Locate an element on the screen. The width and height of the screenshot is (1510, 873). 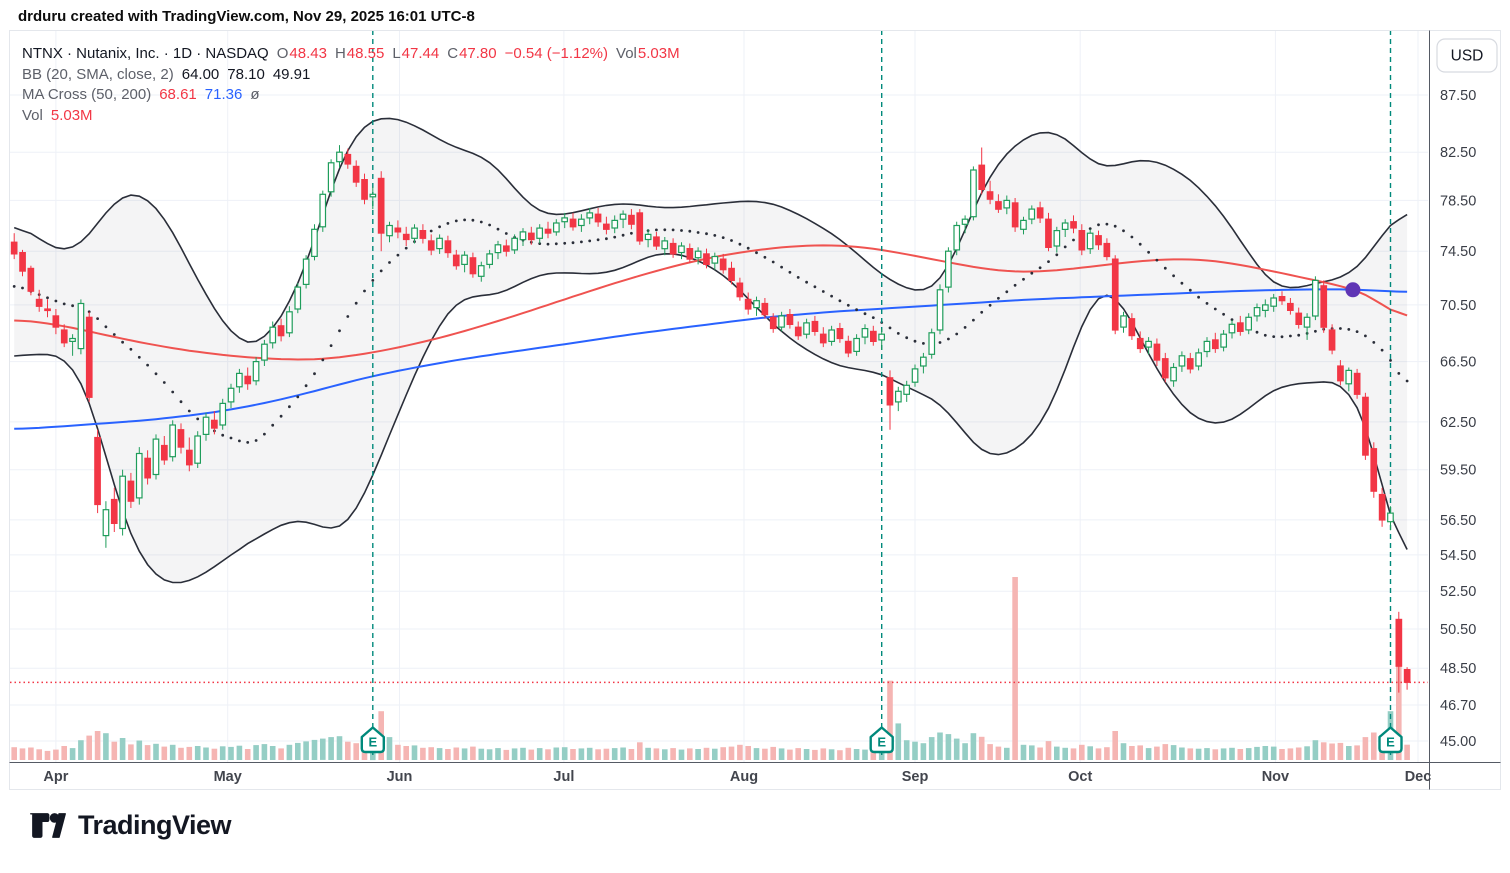
month-label: Nov is located at coordinates (1275, 777).